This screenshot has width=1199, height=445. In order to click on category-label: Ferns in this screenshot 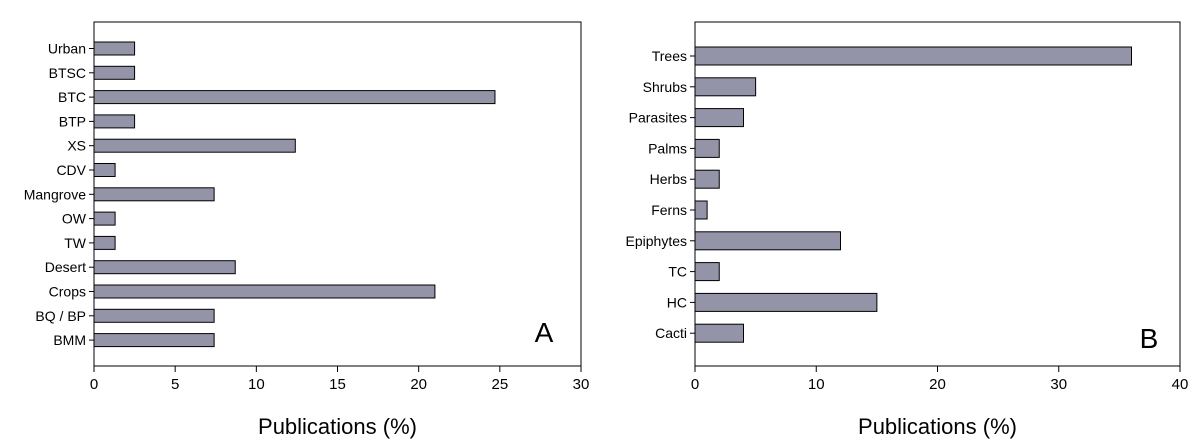, I will do `click(669, 210)`.